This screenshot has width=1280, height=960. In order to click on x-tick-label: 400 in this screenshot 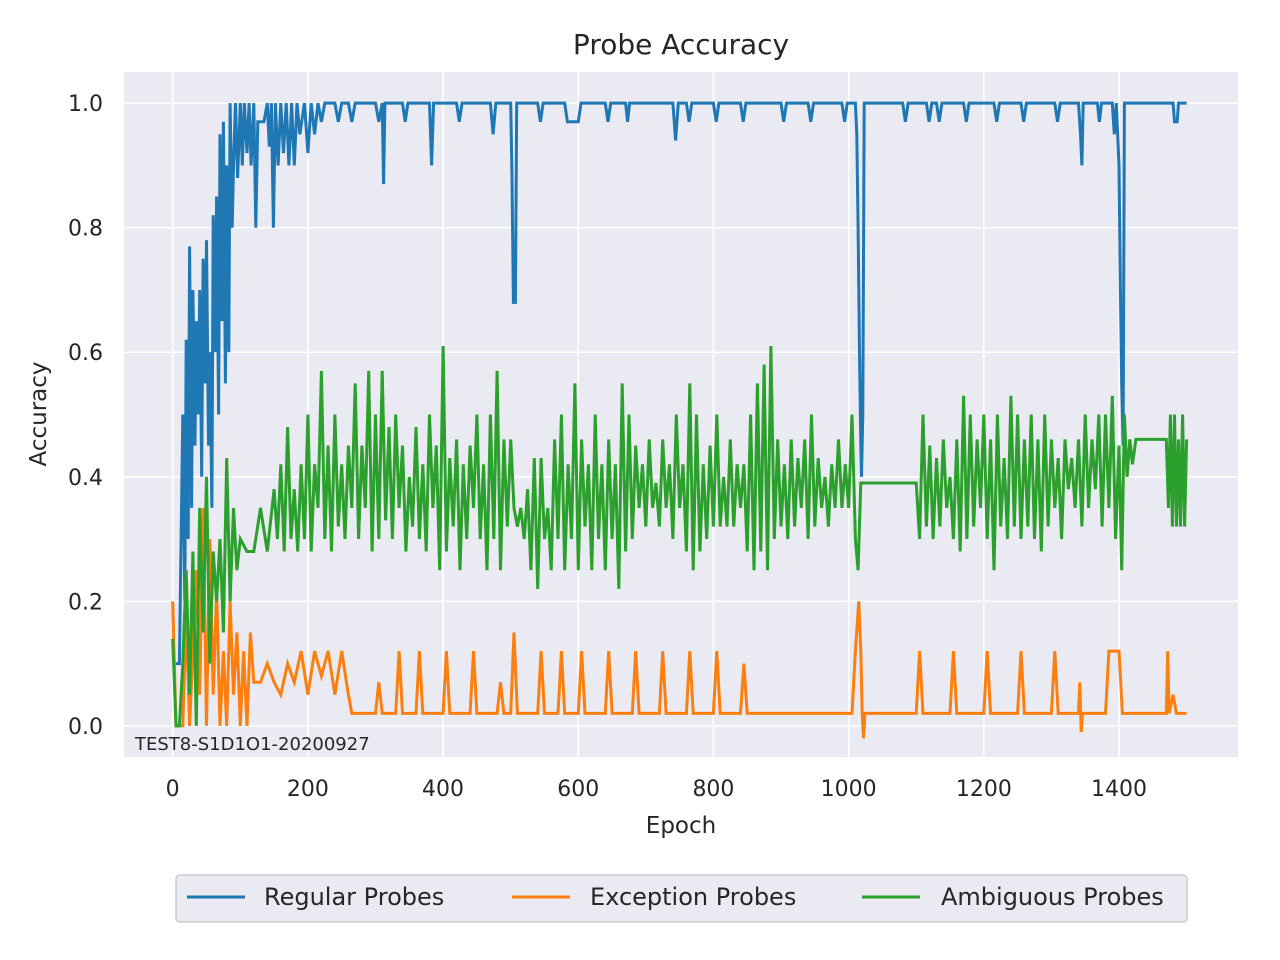, I will do `click(443, 789)`.